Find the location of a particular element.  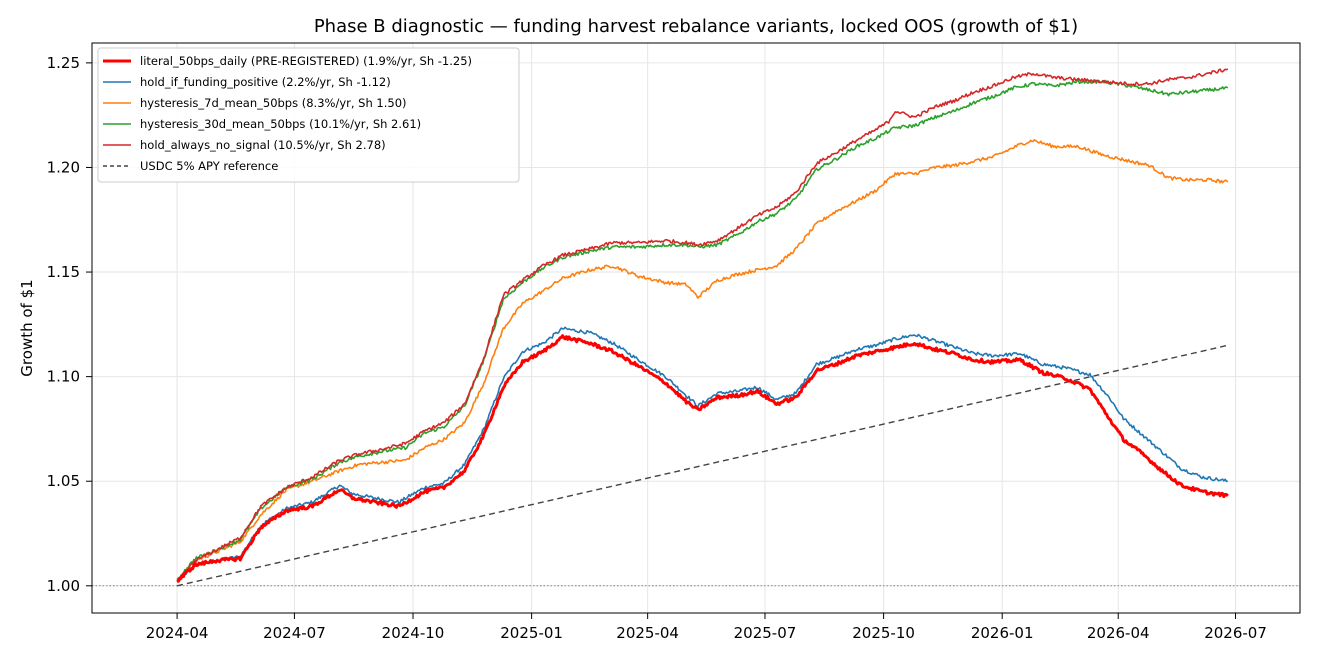

y-tick-label: 1.20 is located at coordinates (63, 167).